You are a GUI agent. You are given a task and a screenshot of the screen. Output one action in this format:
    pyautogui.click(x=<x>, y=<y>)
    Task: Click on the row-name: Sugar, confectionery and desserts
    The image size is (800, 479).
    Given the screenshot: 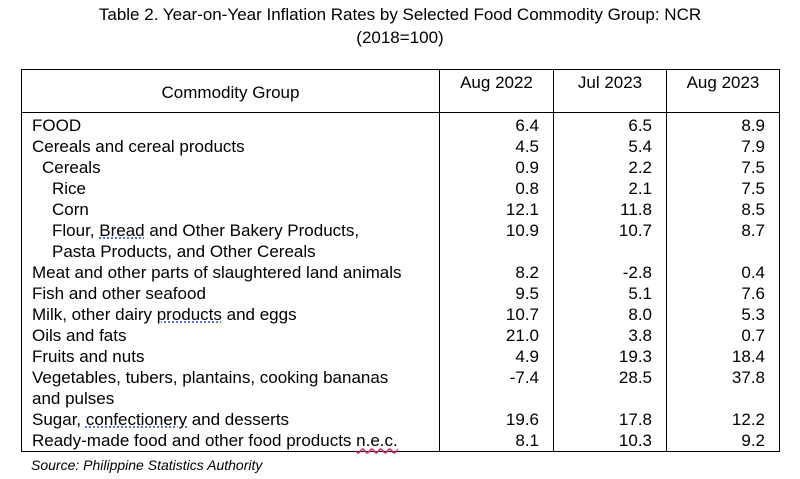 What is the action you would take?
    pyautogui.click(x=230, y=419)
    